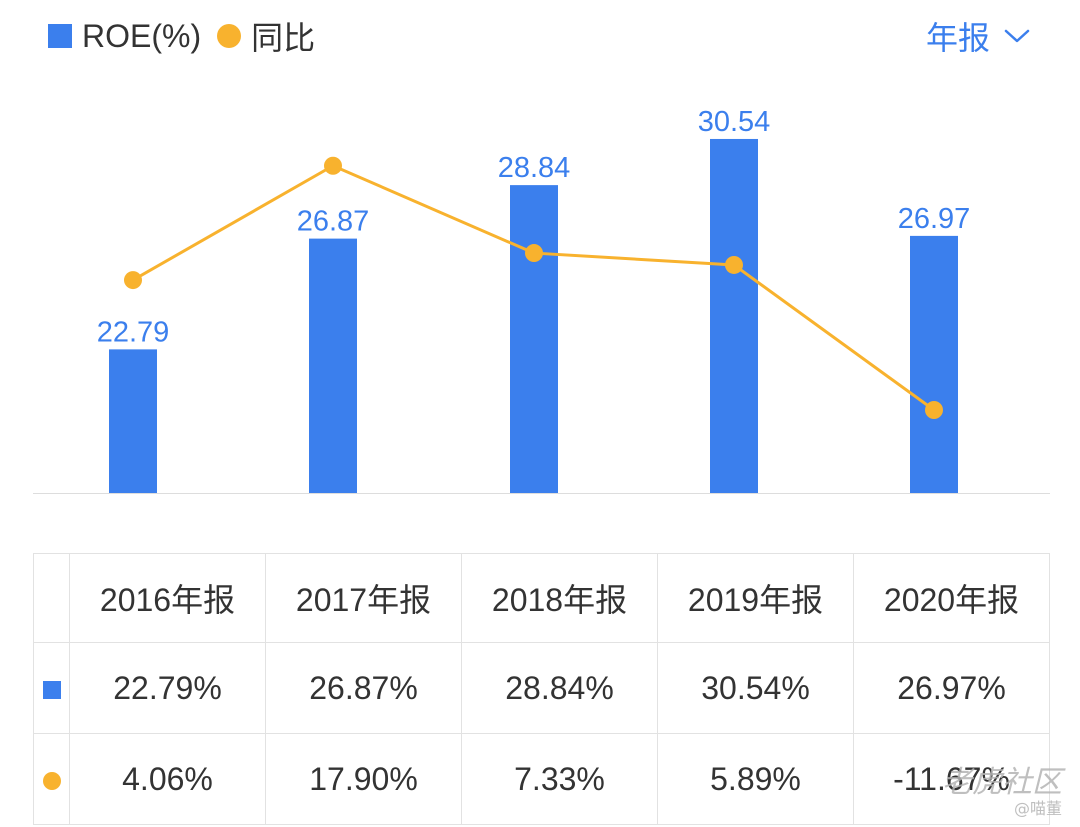 Image resolution: width=1080 pixels, height=827 pixels. What do you see at coordinates (951, 598) in the screenshot?
I see `table-header-cell: 2020年报` at bounding box center [951, 598].